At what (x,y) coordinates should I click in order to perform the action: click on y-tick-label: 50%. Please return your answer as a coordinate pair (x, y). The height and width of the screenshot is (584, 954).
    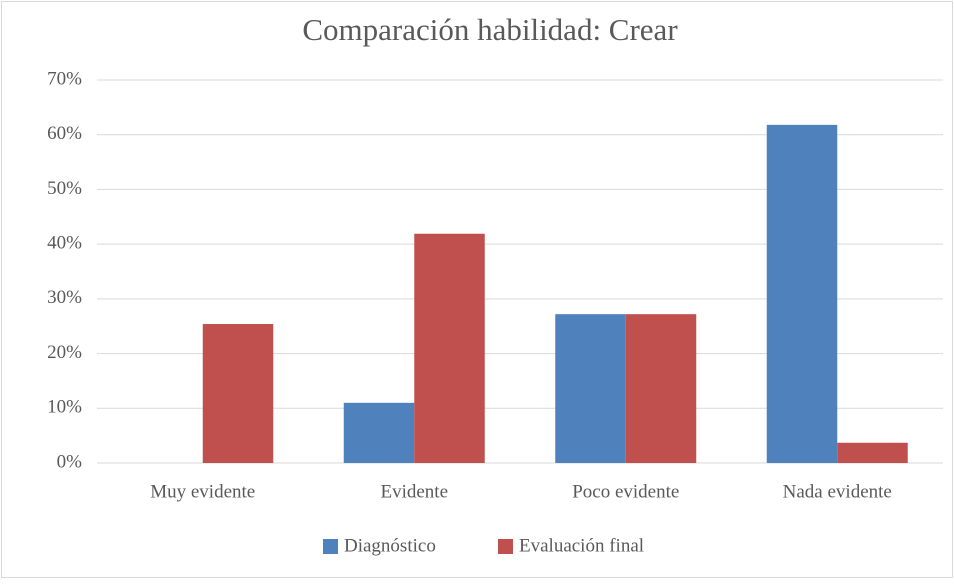
    Looking at the image, I should click on (64, 188).